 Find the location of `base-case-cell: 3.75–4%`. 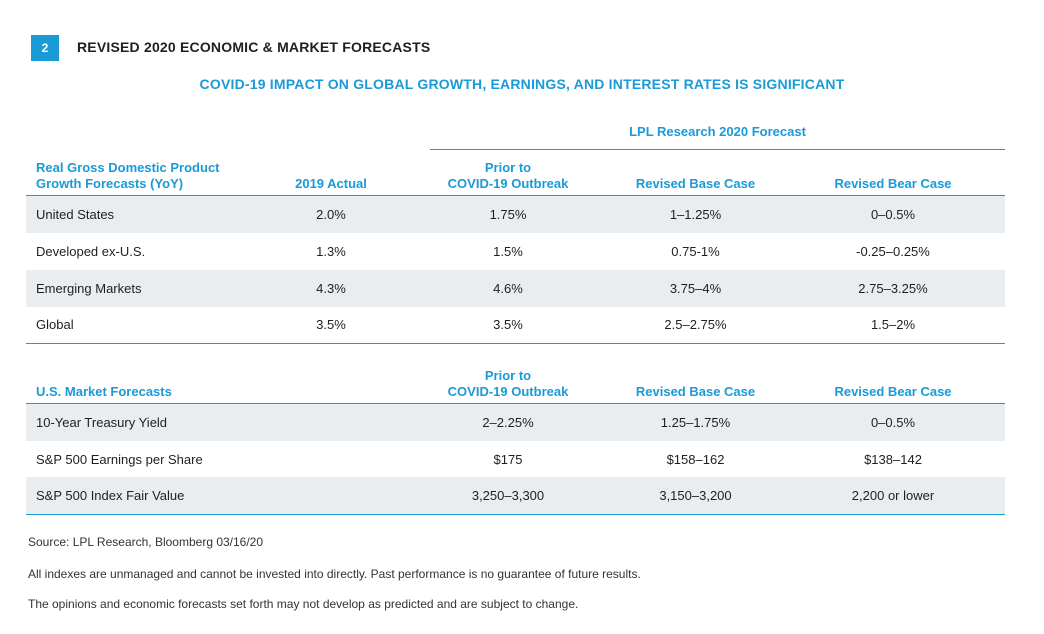

base-case-cell: 3.75–4% is located at coordinates (695, 288).